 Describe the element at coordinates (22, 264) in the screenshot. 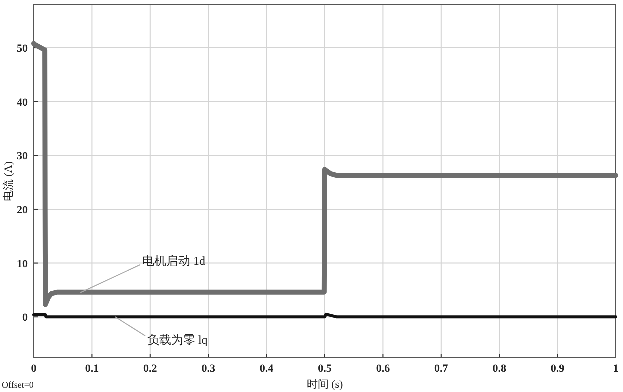

I see `y-tick-label: 10` at that location.